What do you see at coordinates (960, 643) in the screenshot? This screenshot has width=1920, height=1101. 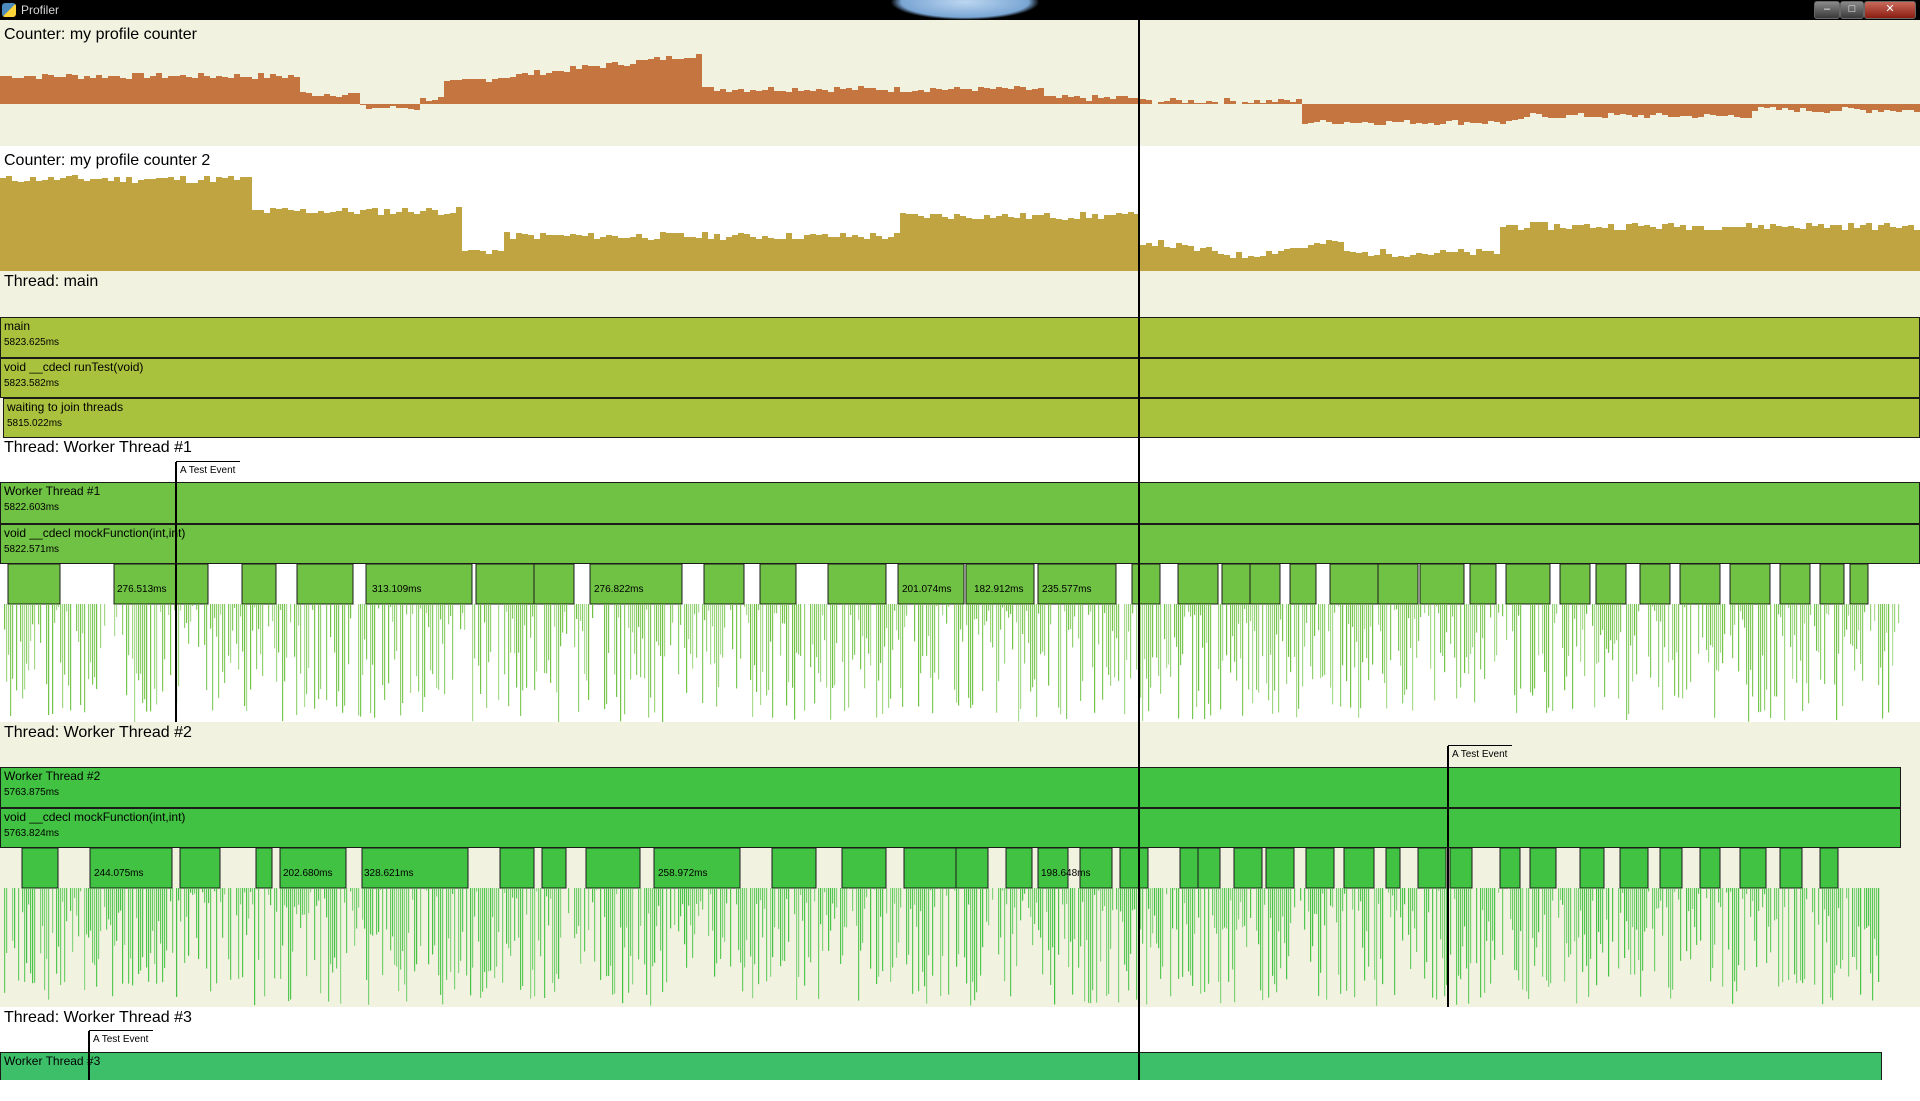 I see `worker1-call-stack` at bounding box center [960, 643].